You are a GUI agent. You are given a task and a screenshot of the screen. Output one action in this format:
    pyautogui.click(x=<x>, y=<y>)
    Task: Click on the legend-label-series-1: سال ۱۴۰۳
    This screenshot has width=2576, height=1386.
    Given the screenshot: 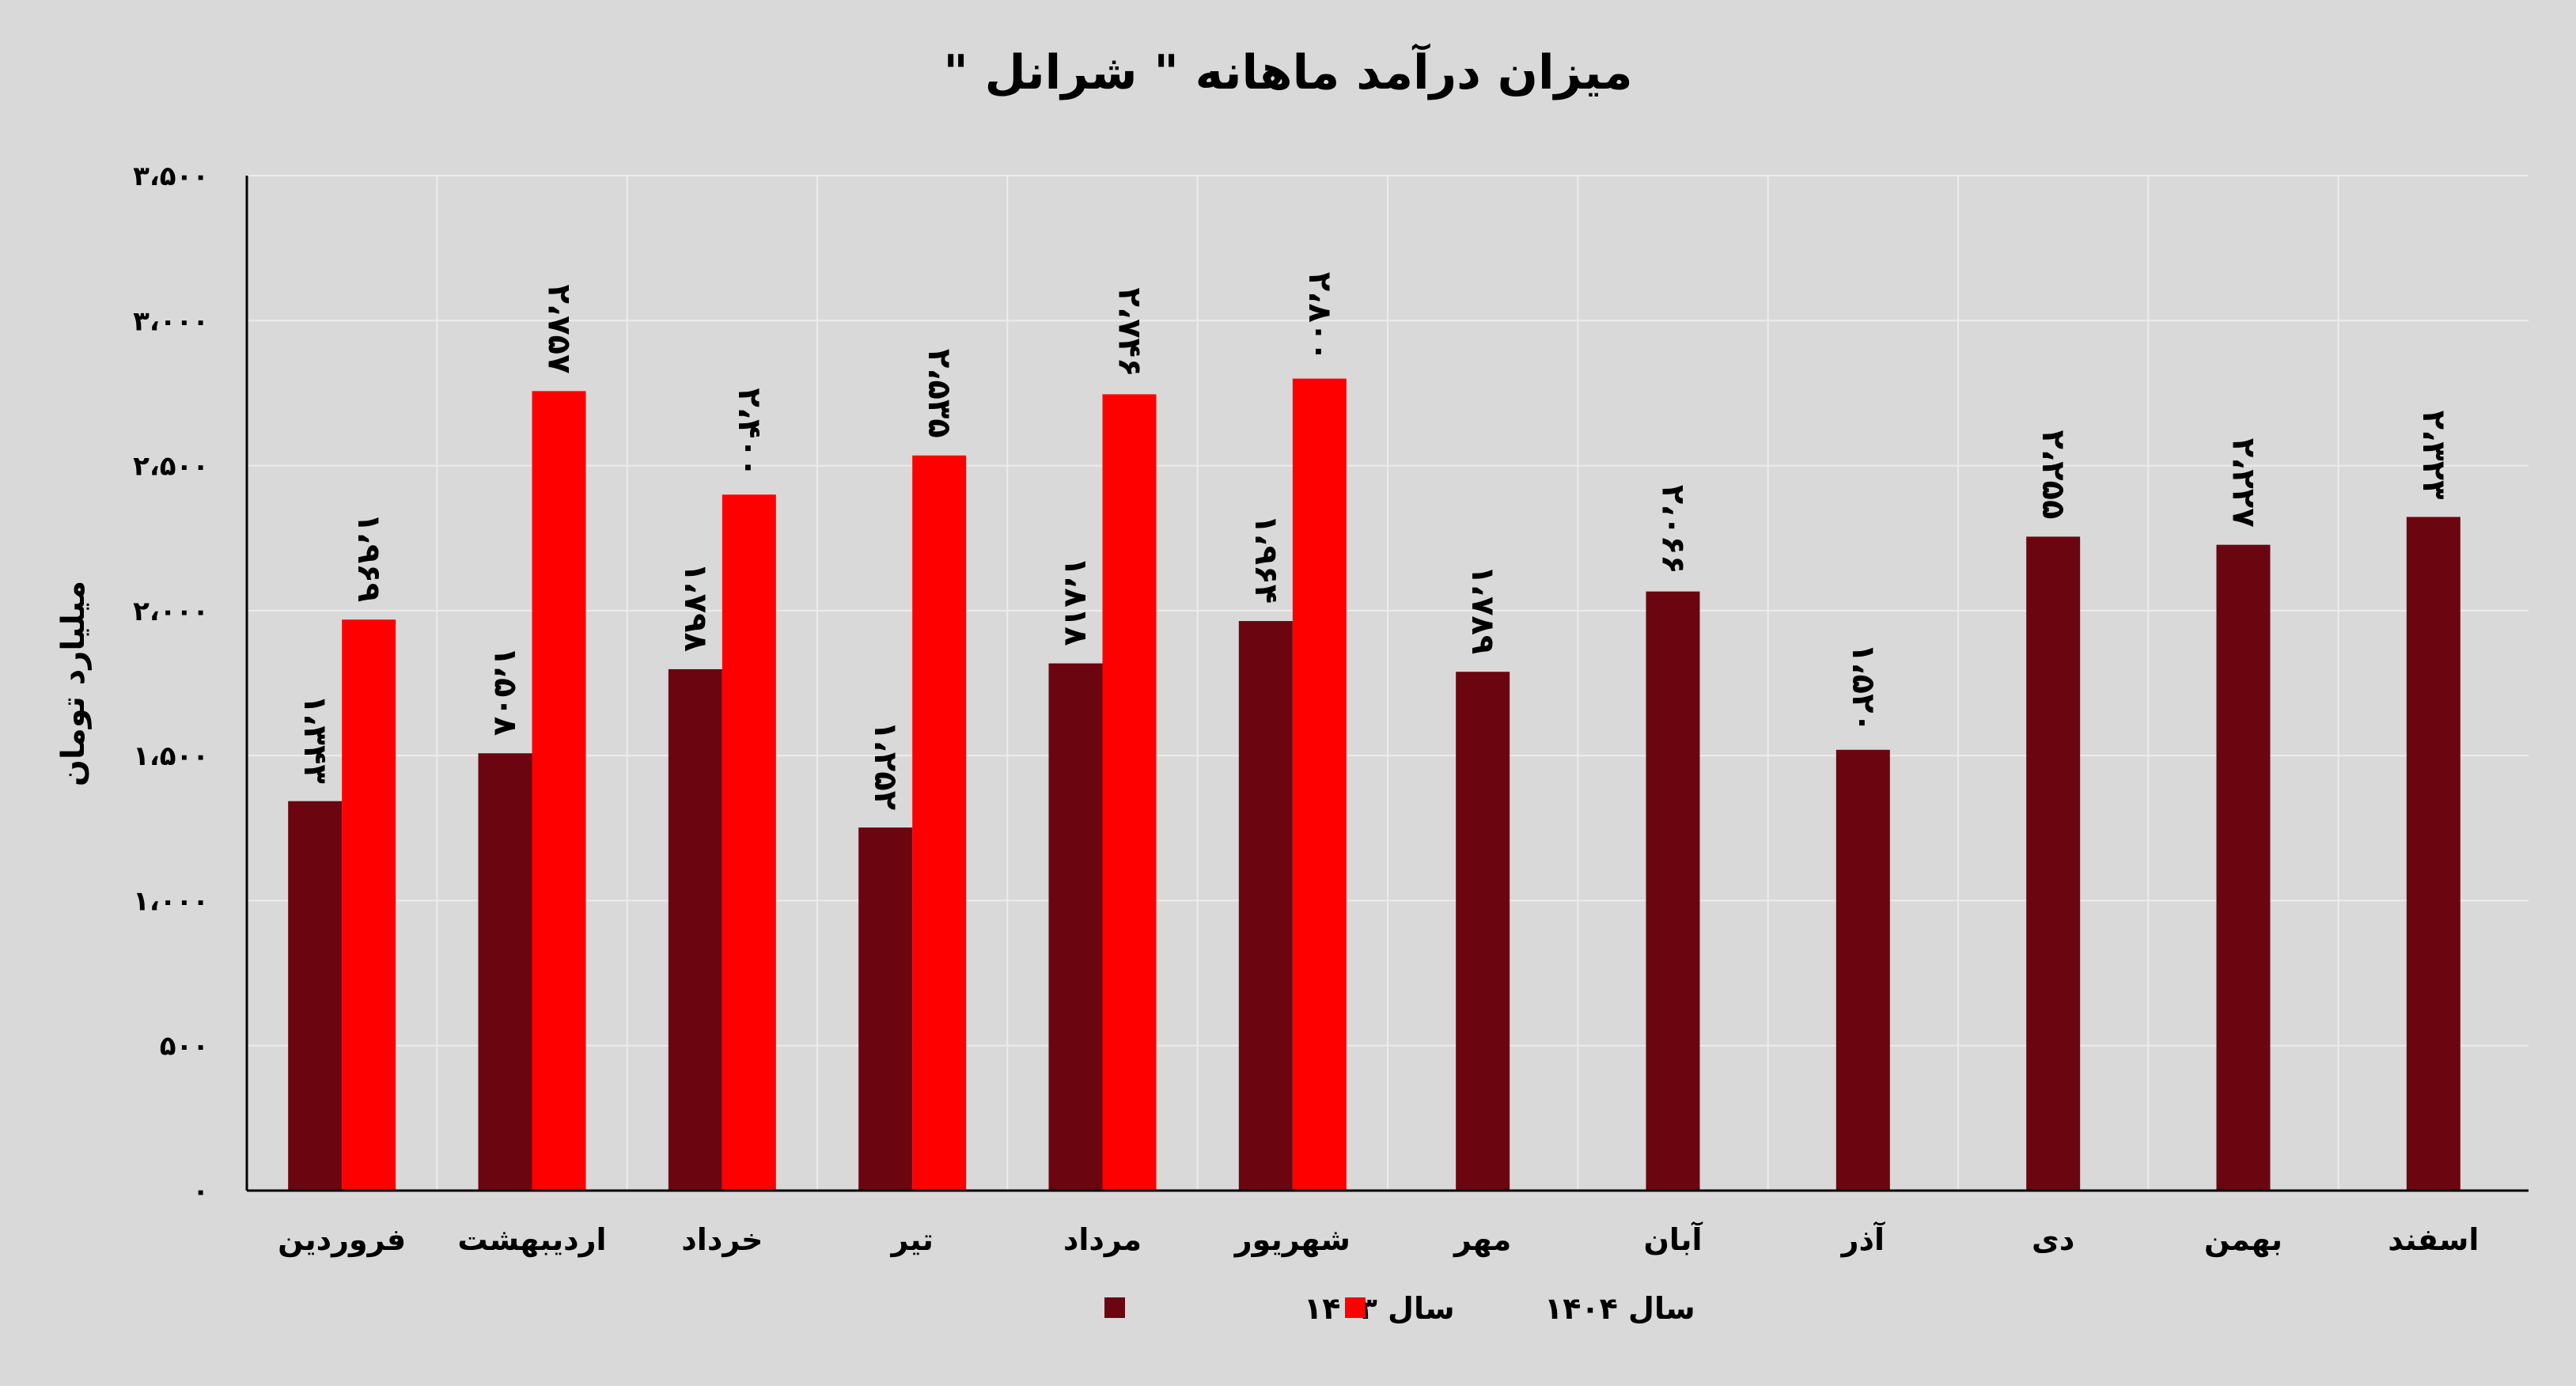 What is the action you would take?
    pyautogui.click(x=1379, y=1309)
    